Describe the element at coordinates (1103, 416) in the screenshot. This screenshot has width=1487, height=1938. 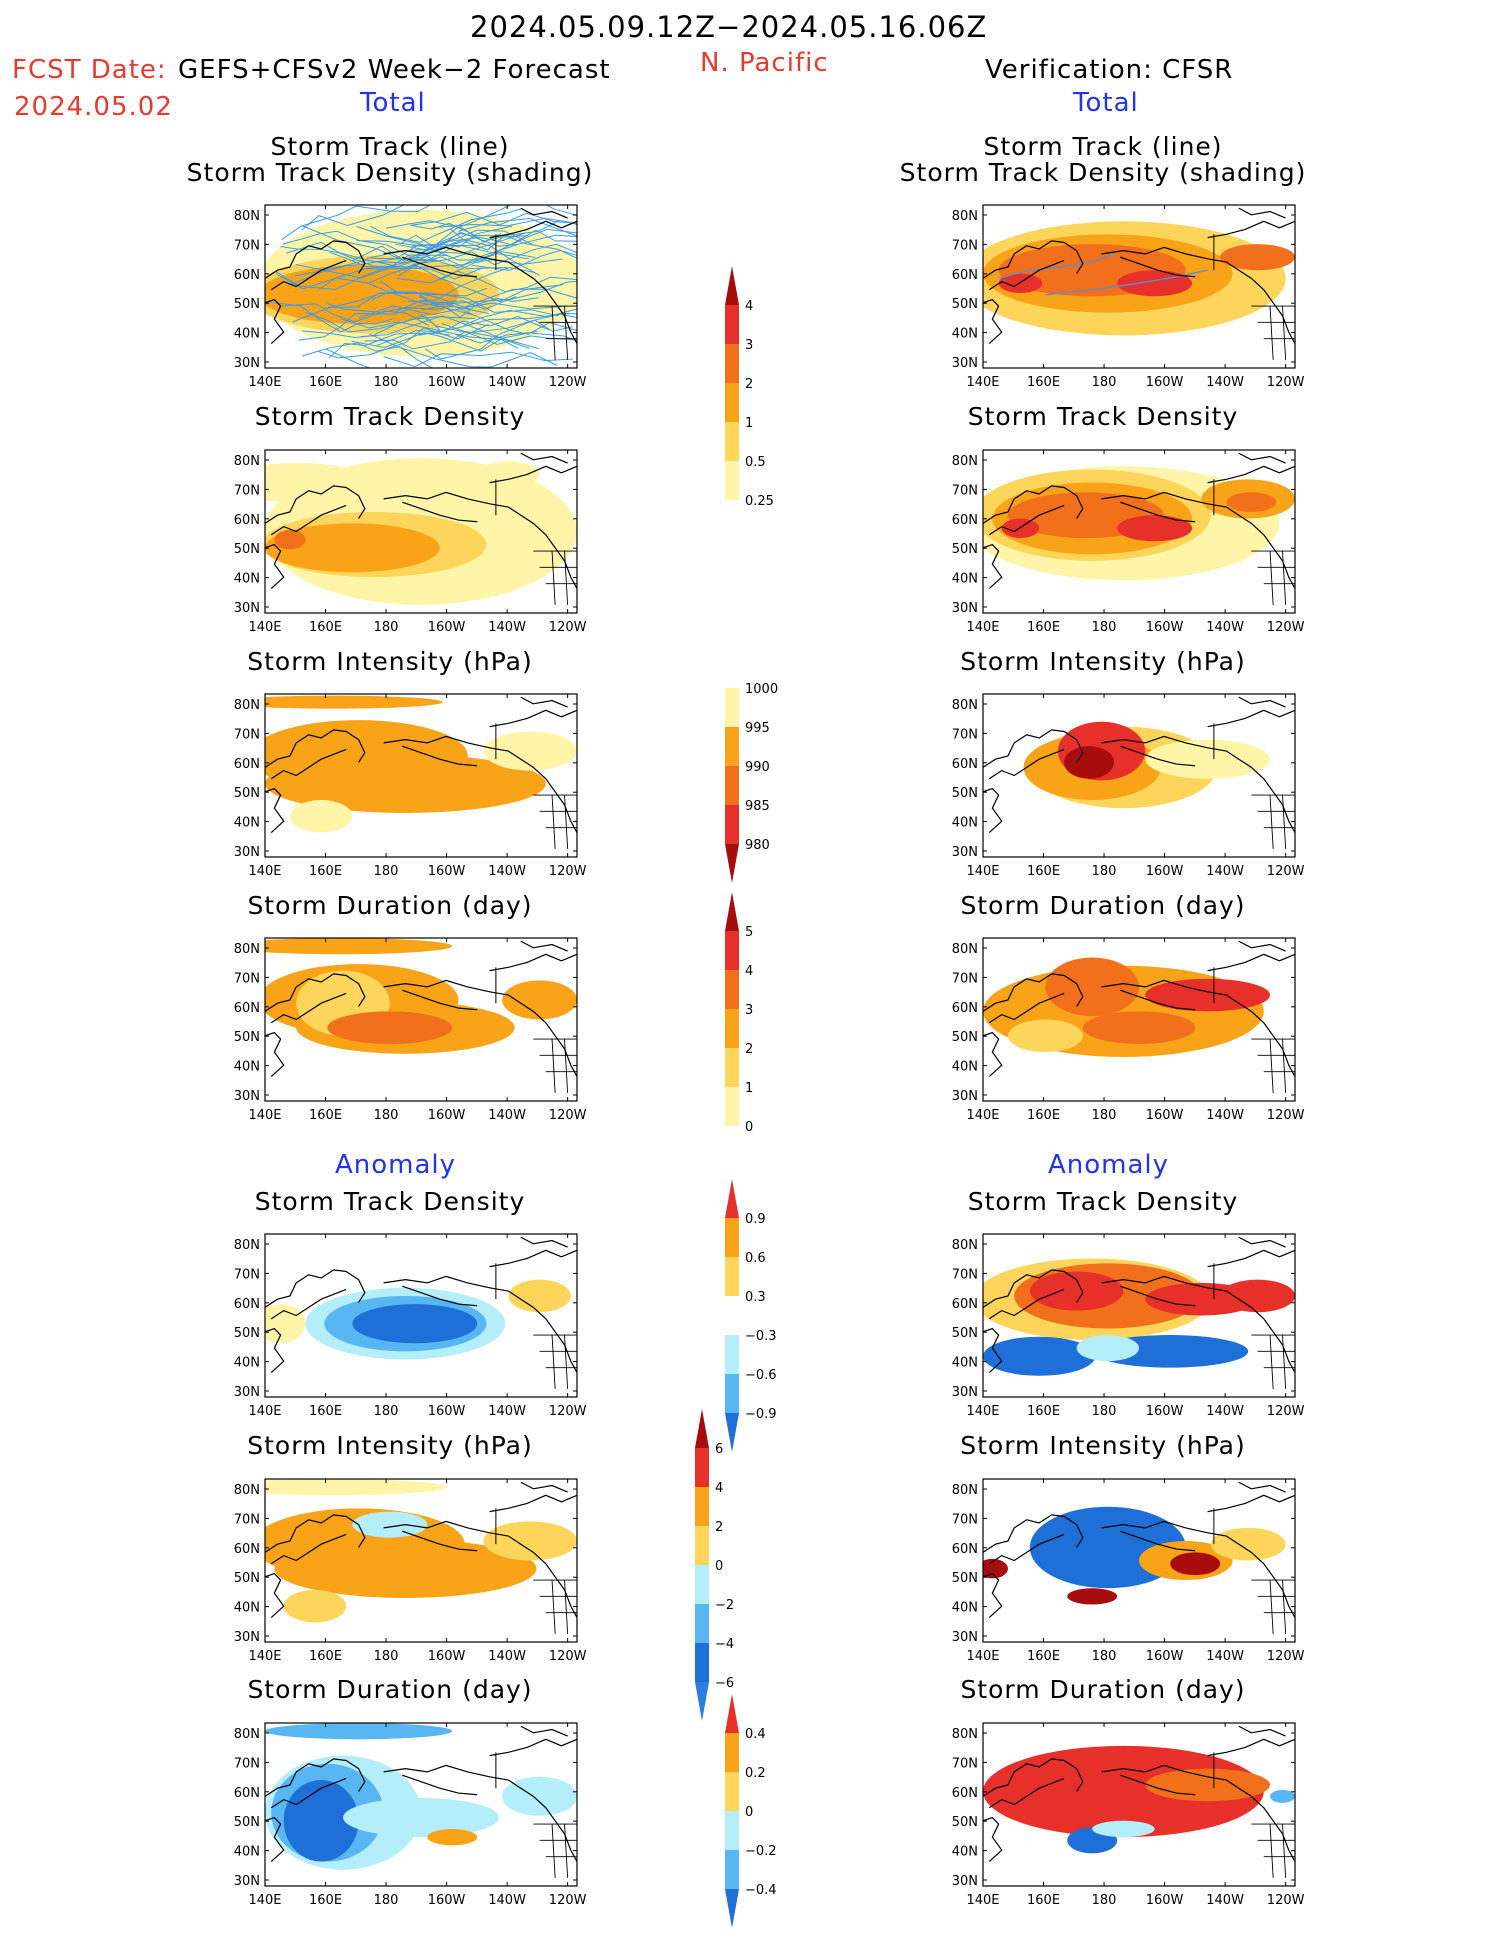
I see `title-density-right: Storm Track Density` at that location.